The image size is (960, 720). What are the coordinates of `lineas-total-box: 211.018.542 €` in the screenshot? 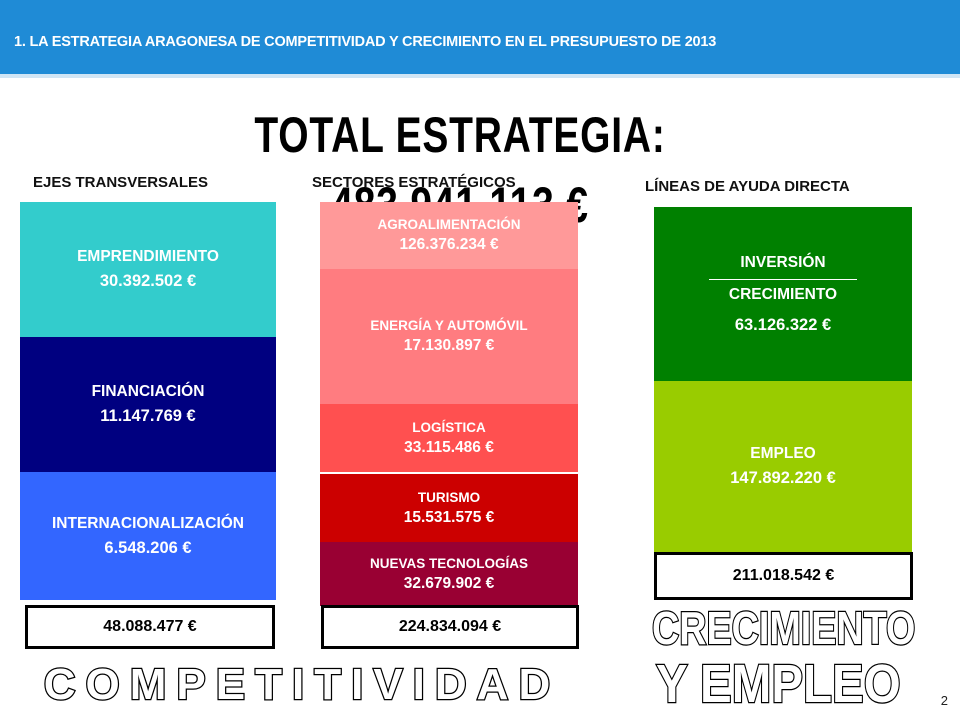 It's located at (783, 576).